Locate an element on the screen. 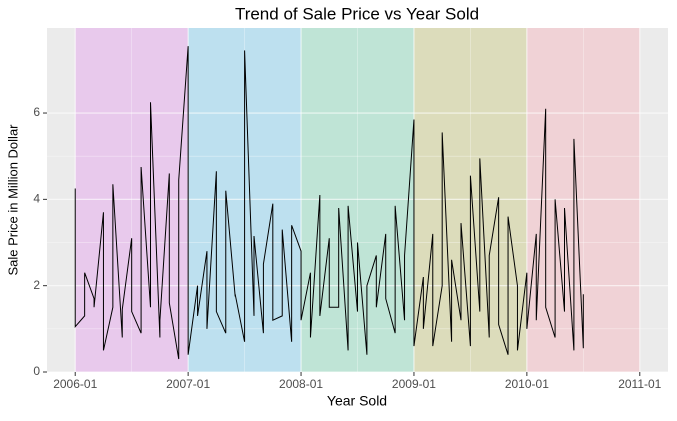 The image size is (677, 421). x-tick-label: 2009-01 is located at coordinates (414, 384).